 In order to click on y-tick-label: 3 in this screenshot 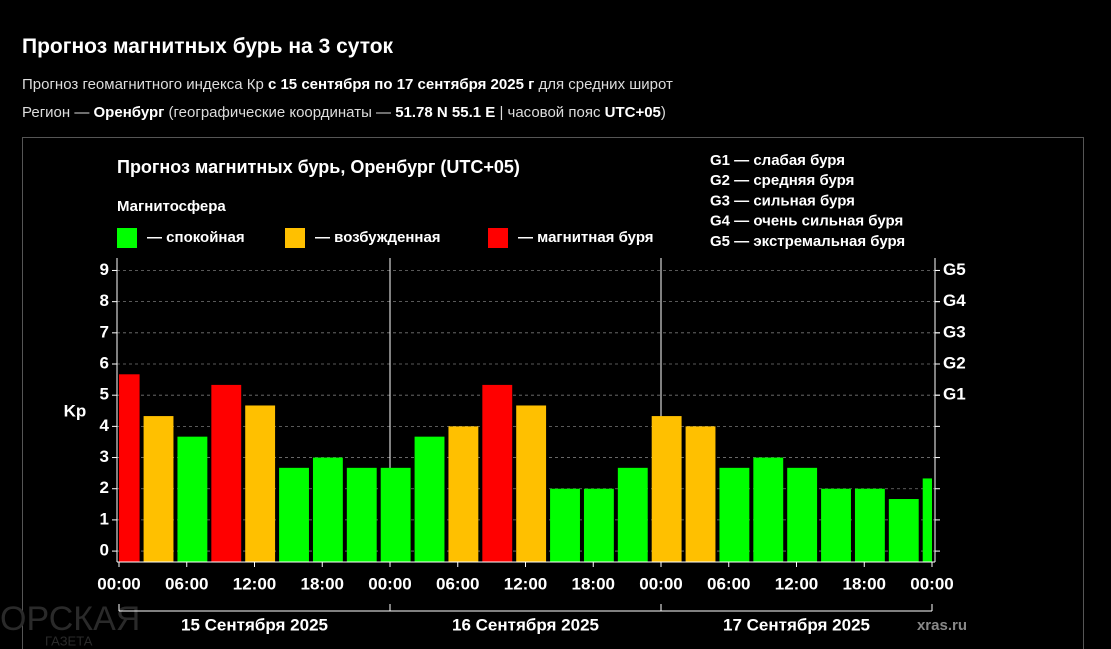, I will do `click(104, 456)`.